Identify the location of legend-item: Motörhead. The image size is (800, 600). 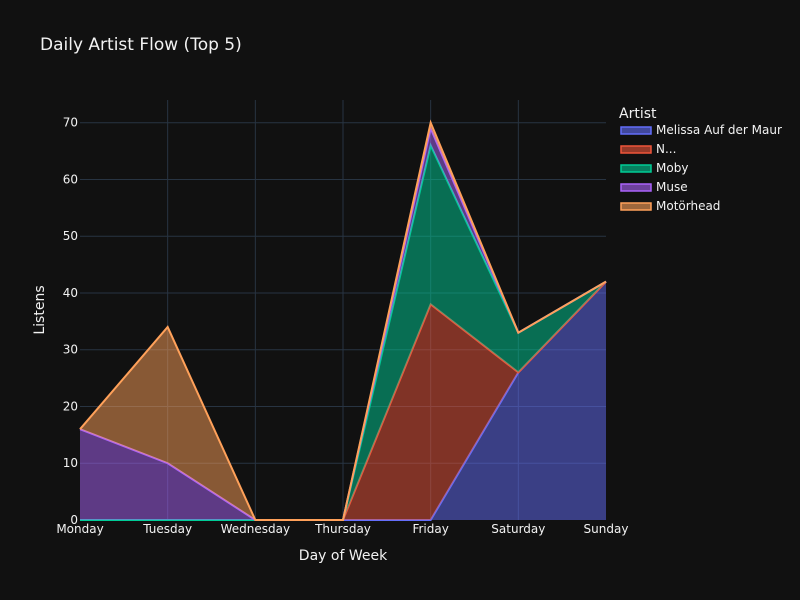
(670, 206).